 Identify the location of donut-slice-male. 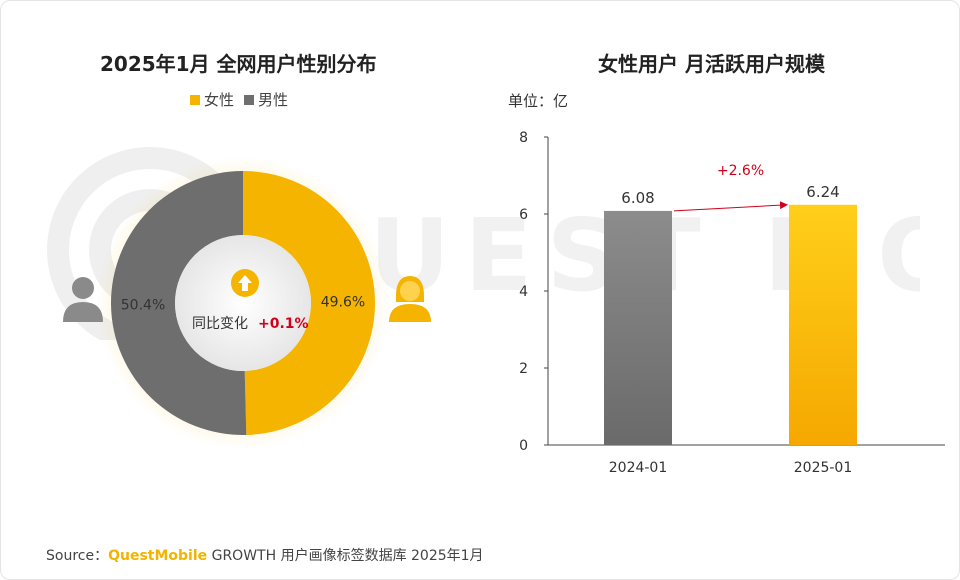
(179, 303).